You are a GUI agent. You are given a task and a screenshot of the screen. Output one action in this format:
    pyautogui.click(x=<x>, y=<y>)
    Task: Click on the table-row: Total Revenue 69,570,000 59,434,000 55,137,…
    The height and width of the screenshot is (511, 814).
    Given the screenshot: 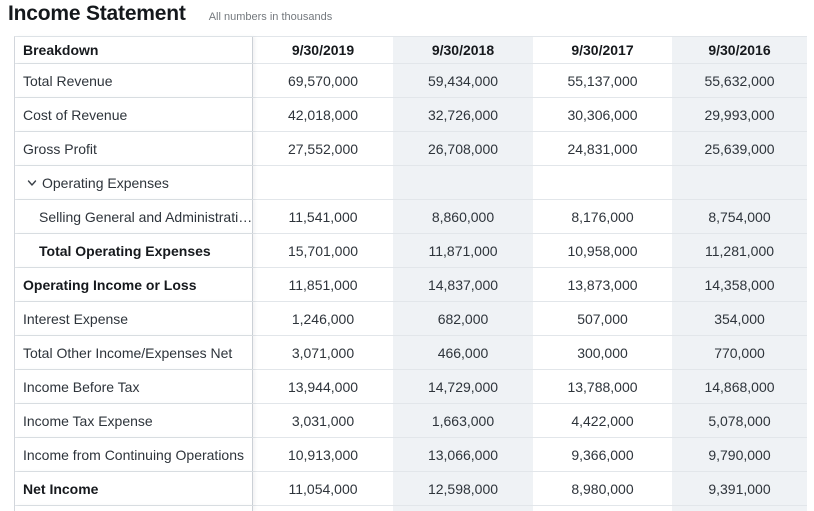 What is the action you would take?
    pyautogui.click(x=411, y=81)
    